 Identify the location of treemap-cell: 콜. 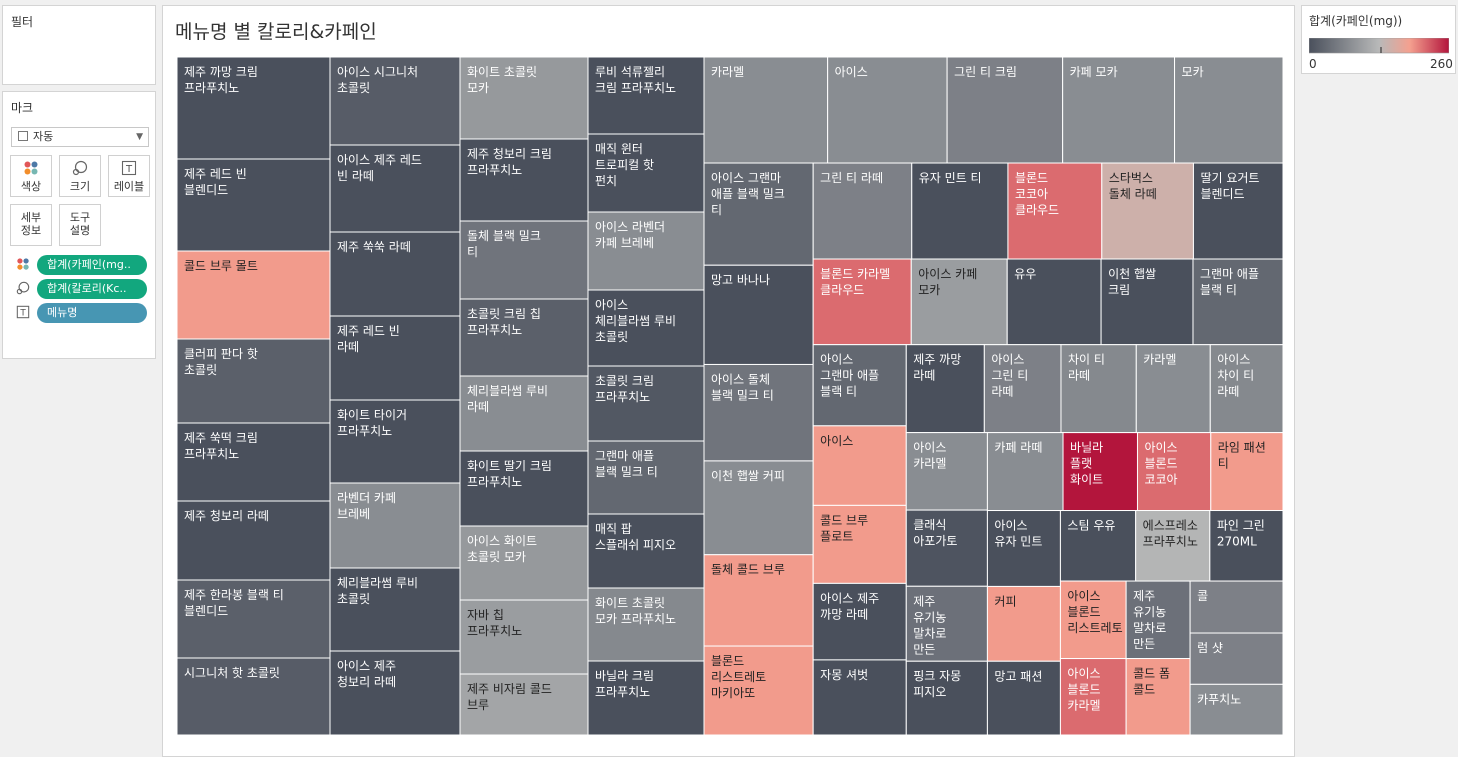
(1236, 607).